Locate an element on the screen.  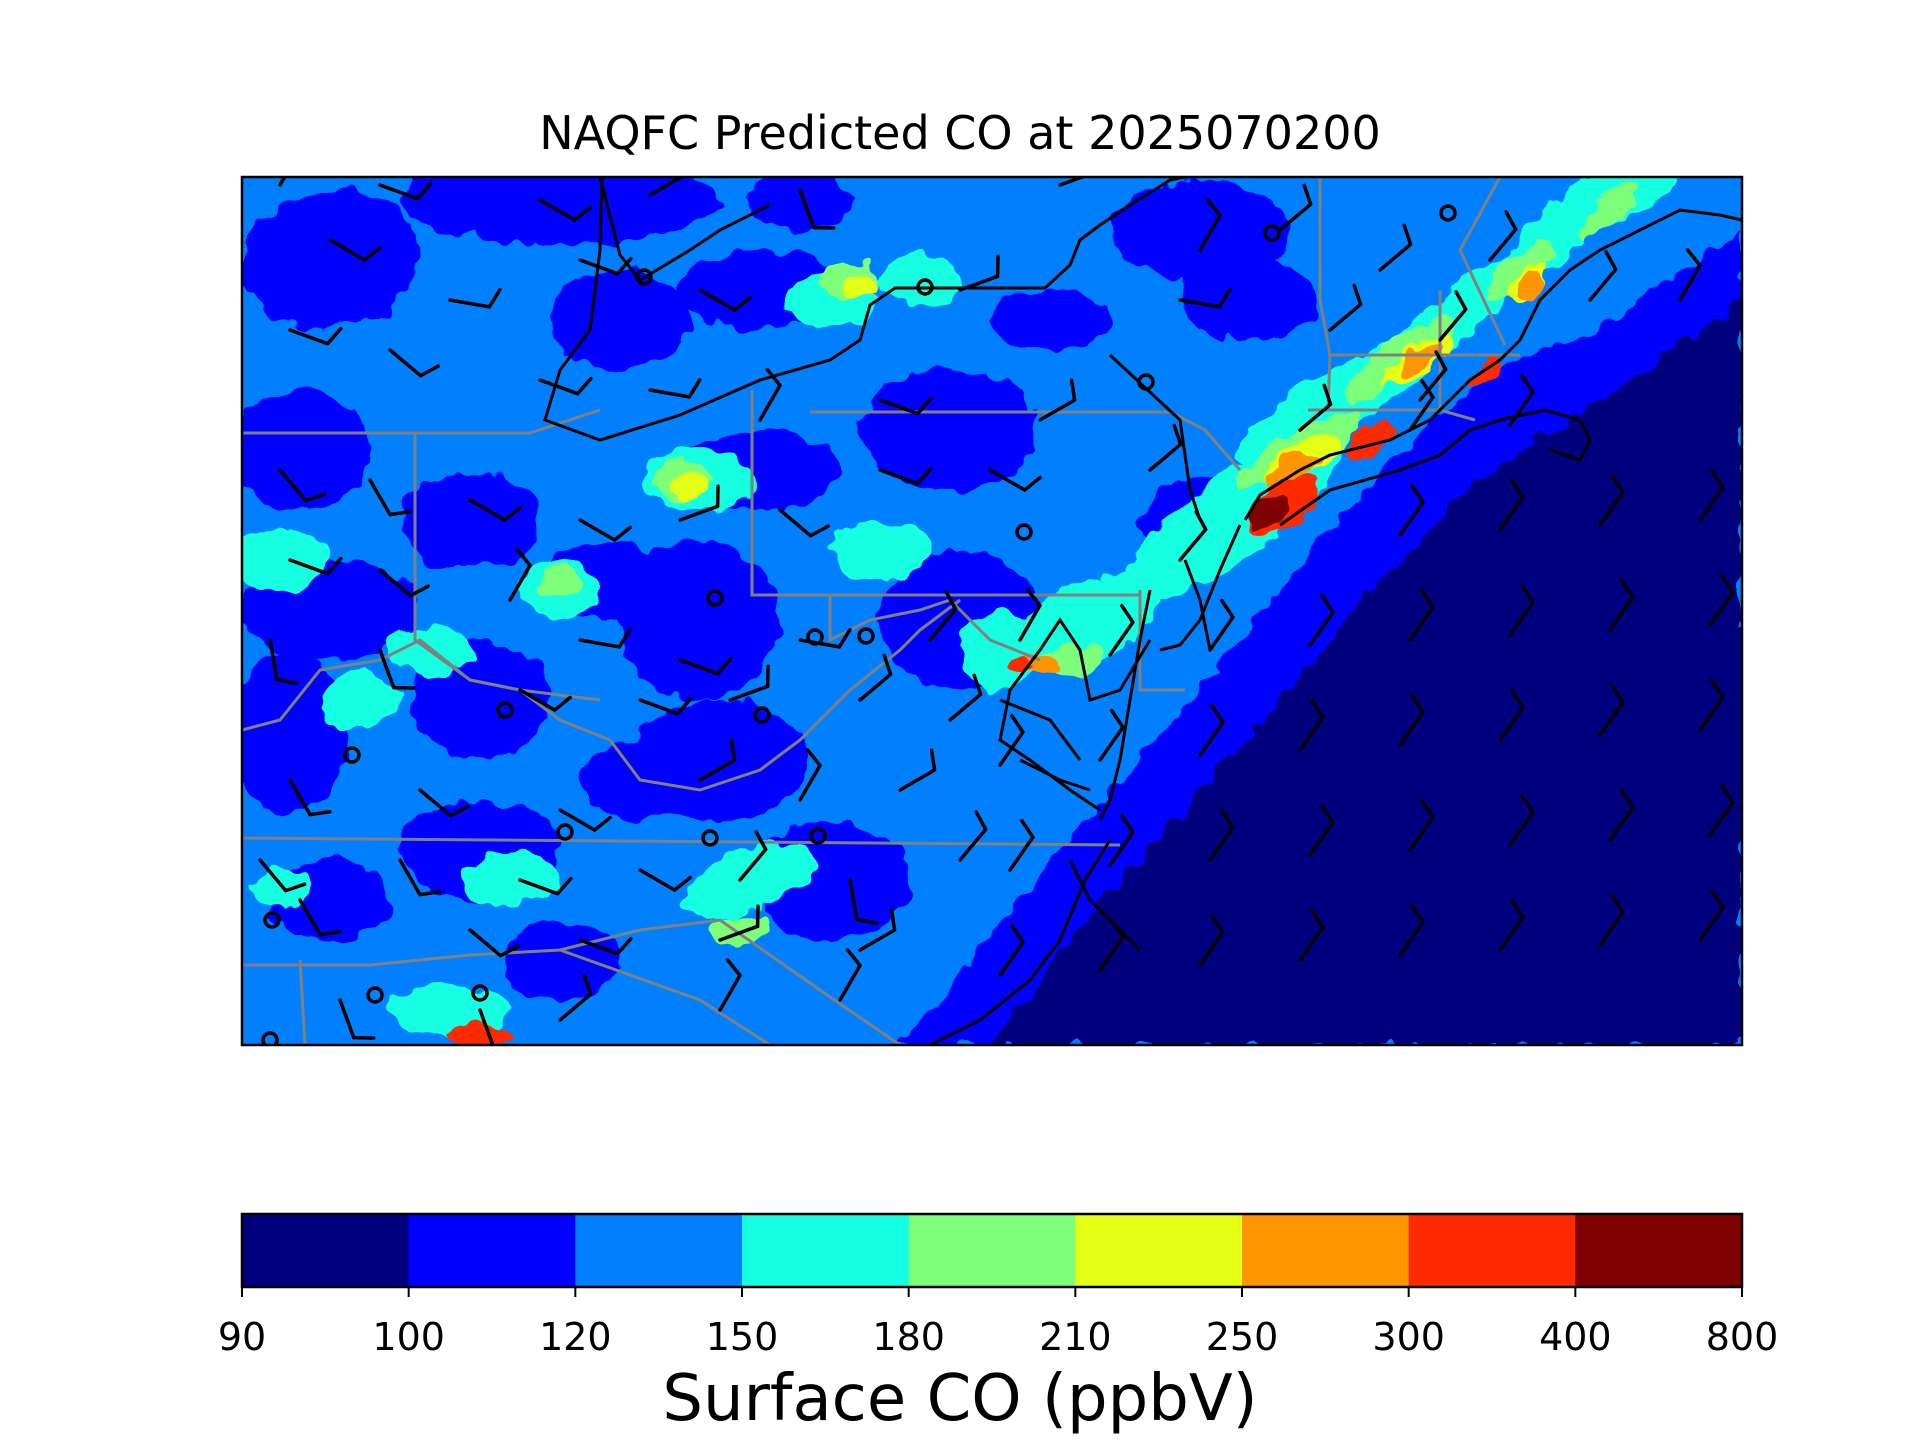
colorbar-label: Surface CO (ppbV) is located at coordinates (960, 1399).